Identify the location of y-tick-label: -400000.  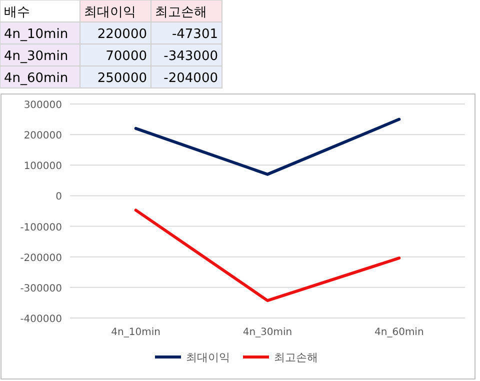
(41, 319).